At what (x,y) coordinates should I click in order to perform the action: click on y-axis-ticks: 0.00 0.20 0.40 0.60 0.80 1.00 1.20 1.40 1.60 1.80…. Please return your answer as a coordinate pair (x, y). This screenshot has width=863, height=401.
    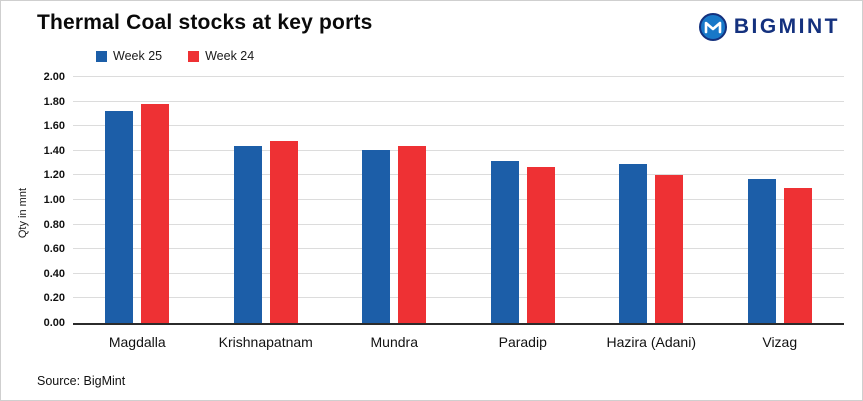
    Looking at the image, I should click on (52, 200).